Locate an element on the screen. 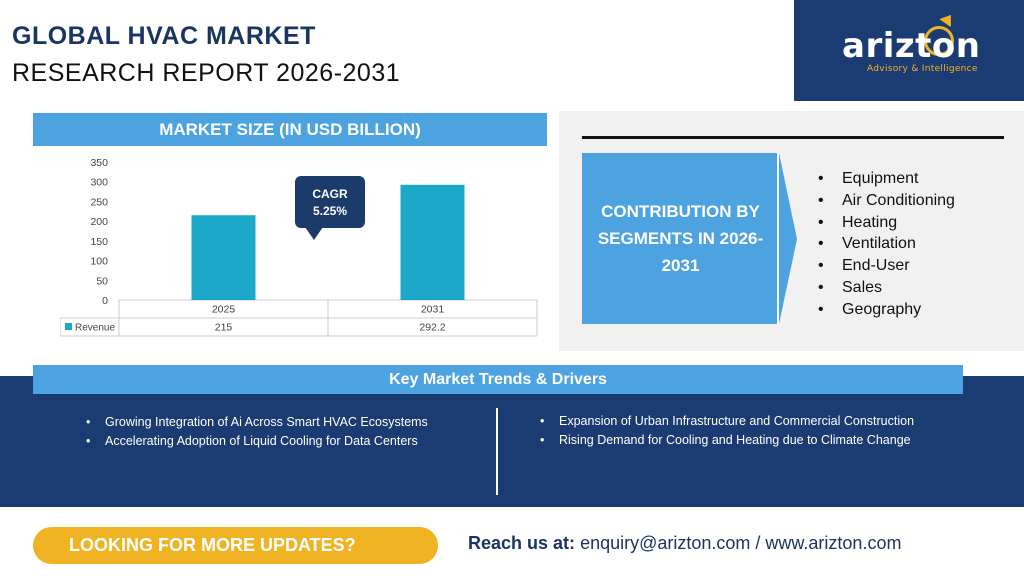  trends-divider is located at coordinates (497, 451).